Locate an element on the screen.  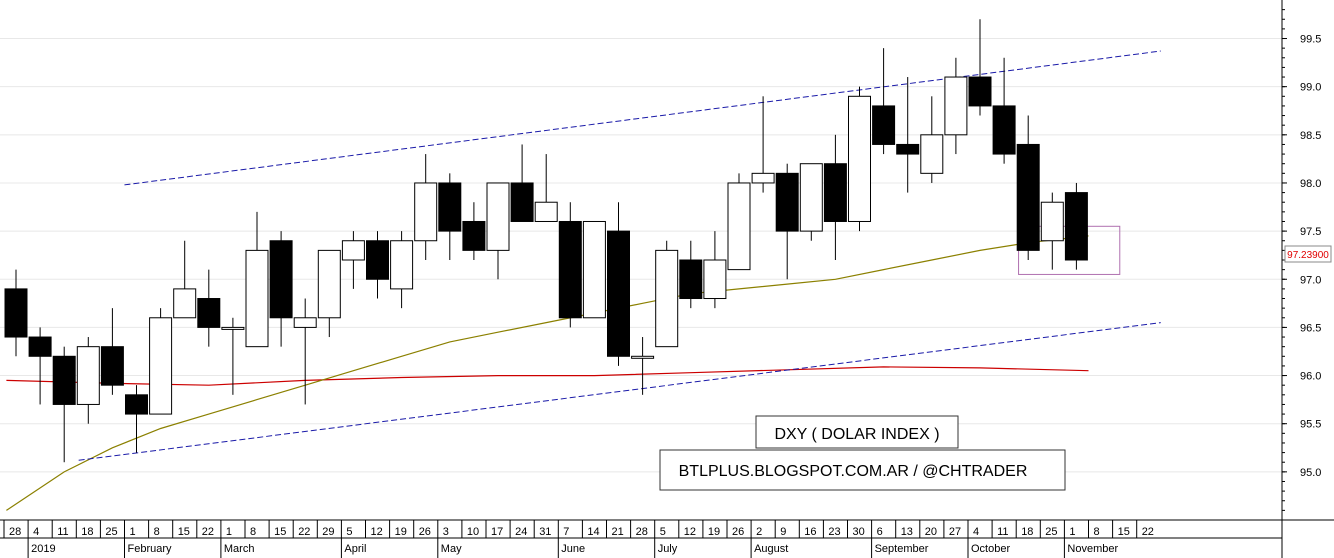
x-week-label: 9 is located at coordinates (783, 532).